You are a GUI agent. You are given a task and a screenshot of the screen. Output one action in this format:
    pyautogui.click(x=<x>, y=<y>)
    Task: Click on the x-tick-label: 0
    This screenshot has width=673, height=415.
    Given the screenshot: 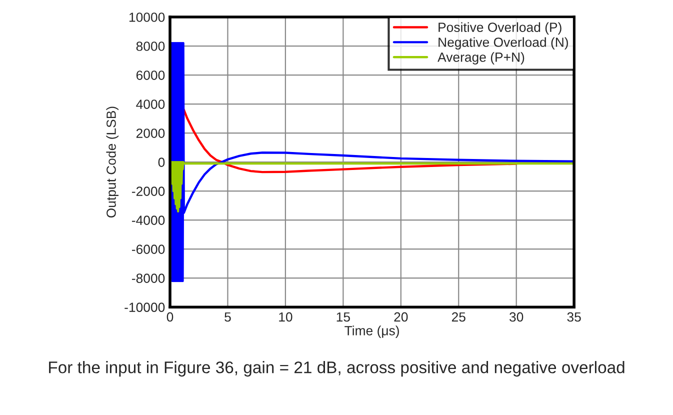 What is the action you would take?
    pyautogui.click(x=170, y=317)
    